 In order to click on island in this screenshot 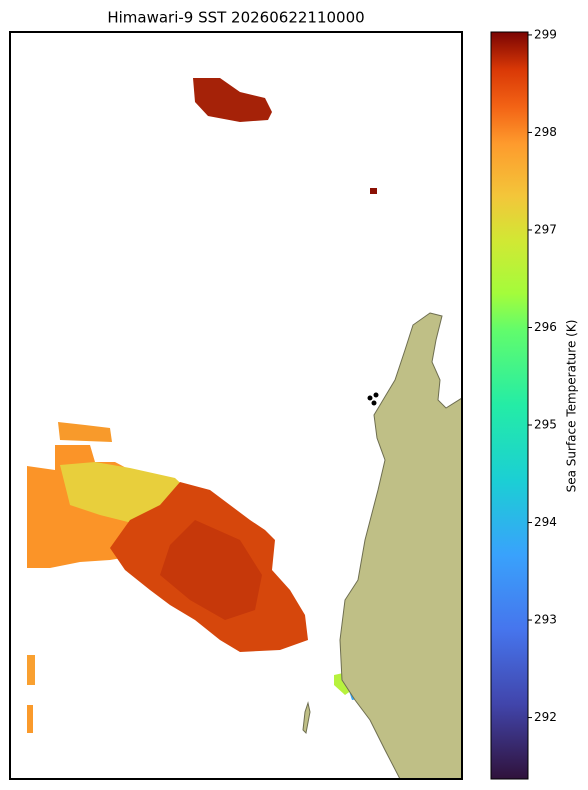, I will do `click(306, 718)`.